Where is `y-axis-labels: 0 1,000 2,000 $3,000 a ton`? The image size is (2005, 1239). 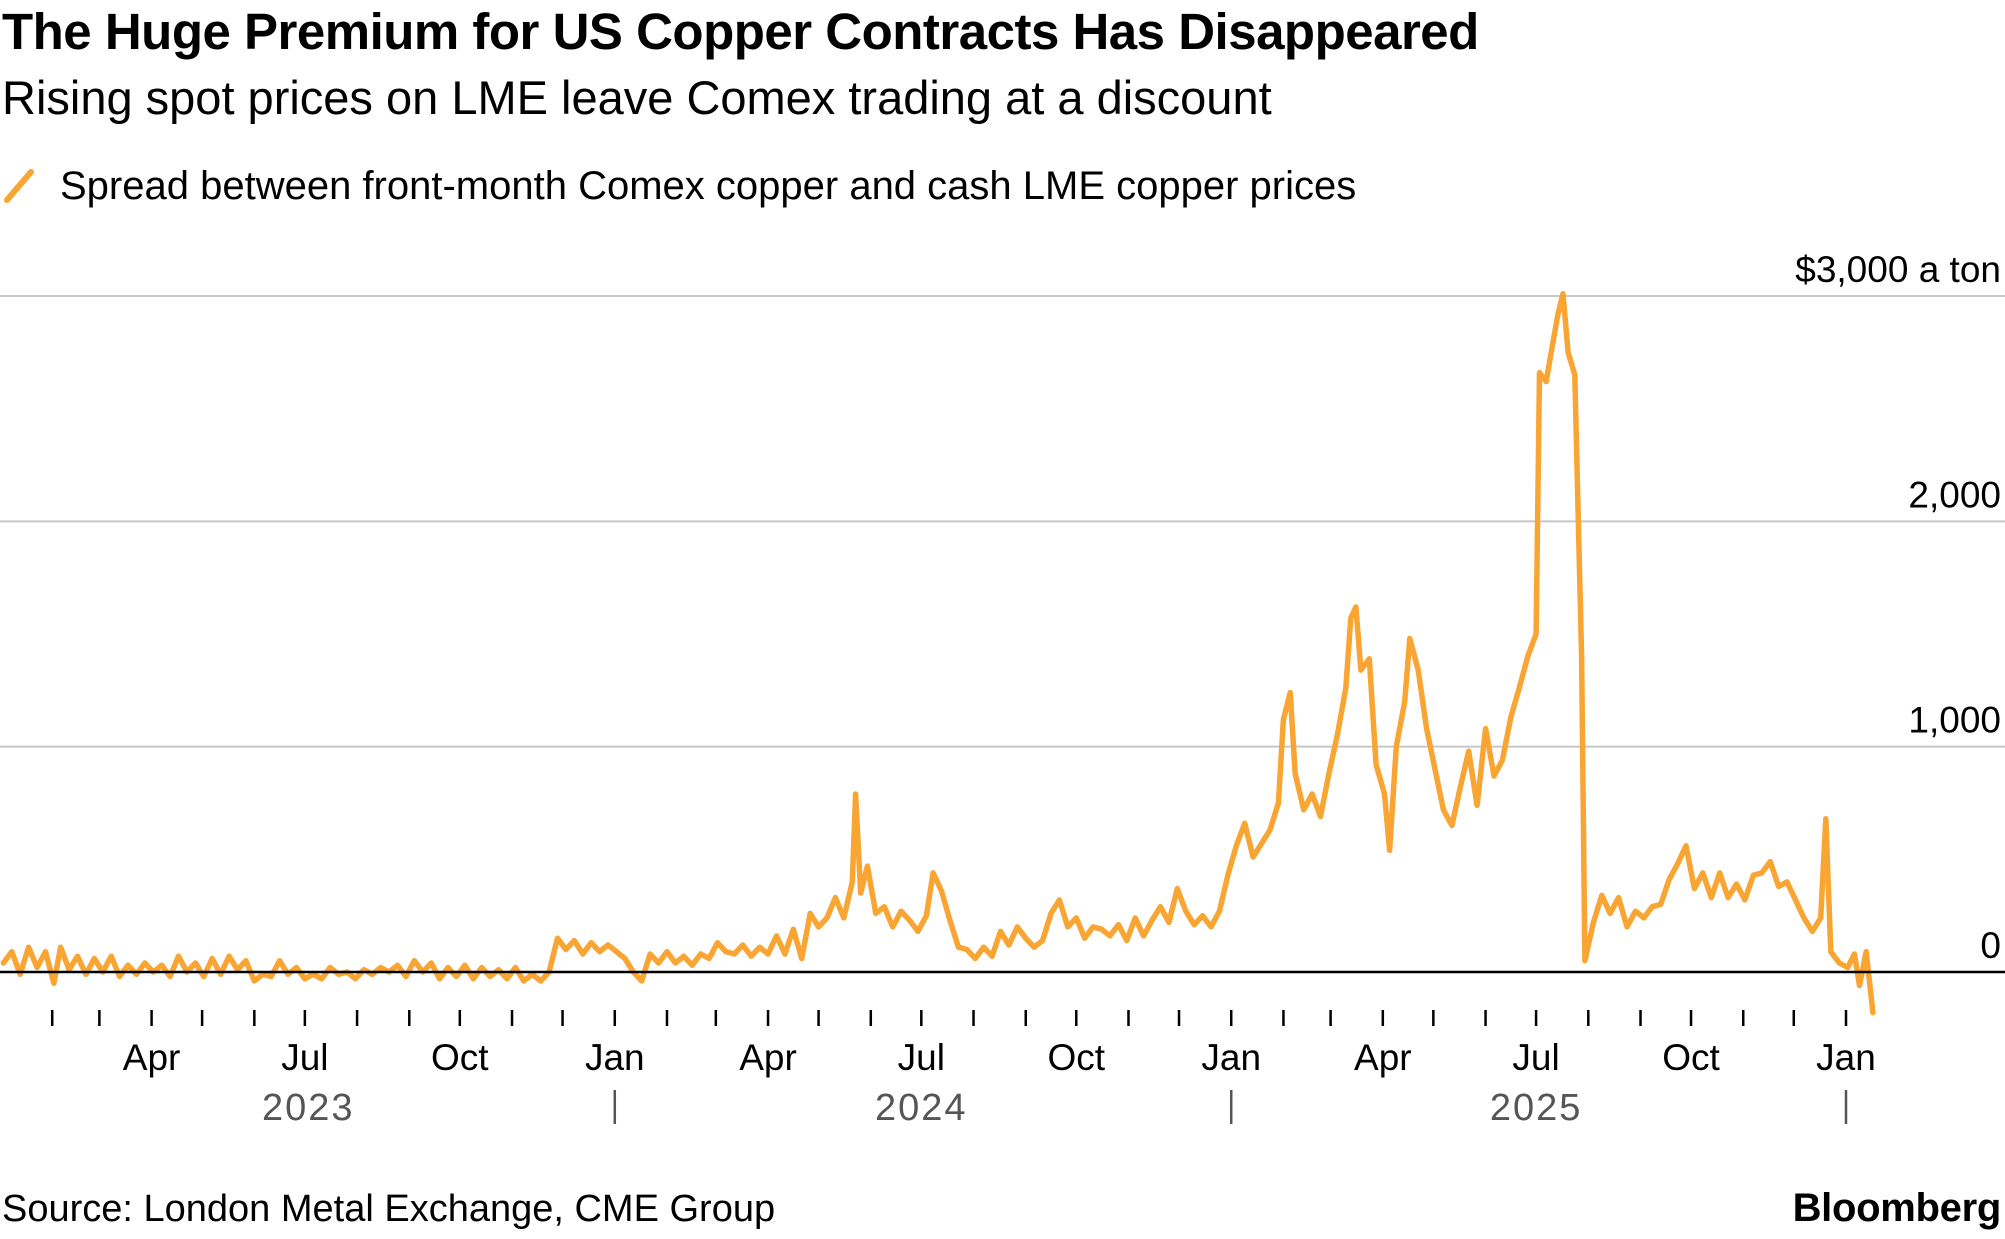
y-axis-labels: 0 1,000 2,000 $3,000 a ton is located at coordinates (1898, 607).